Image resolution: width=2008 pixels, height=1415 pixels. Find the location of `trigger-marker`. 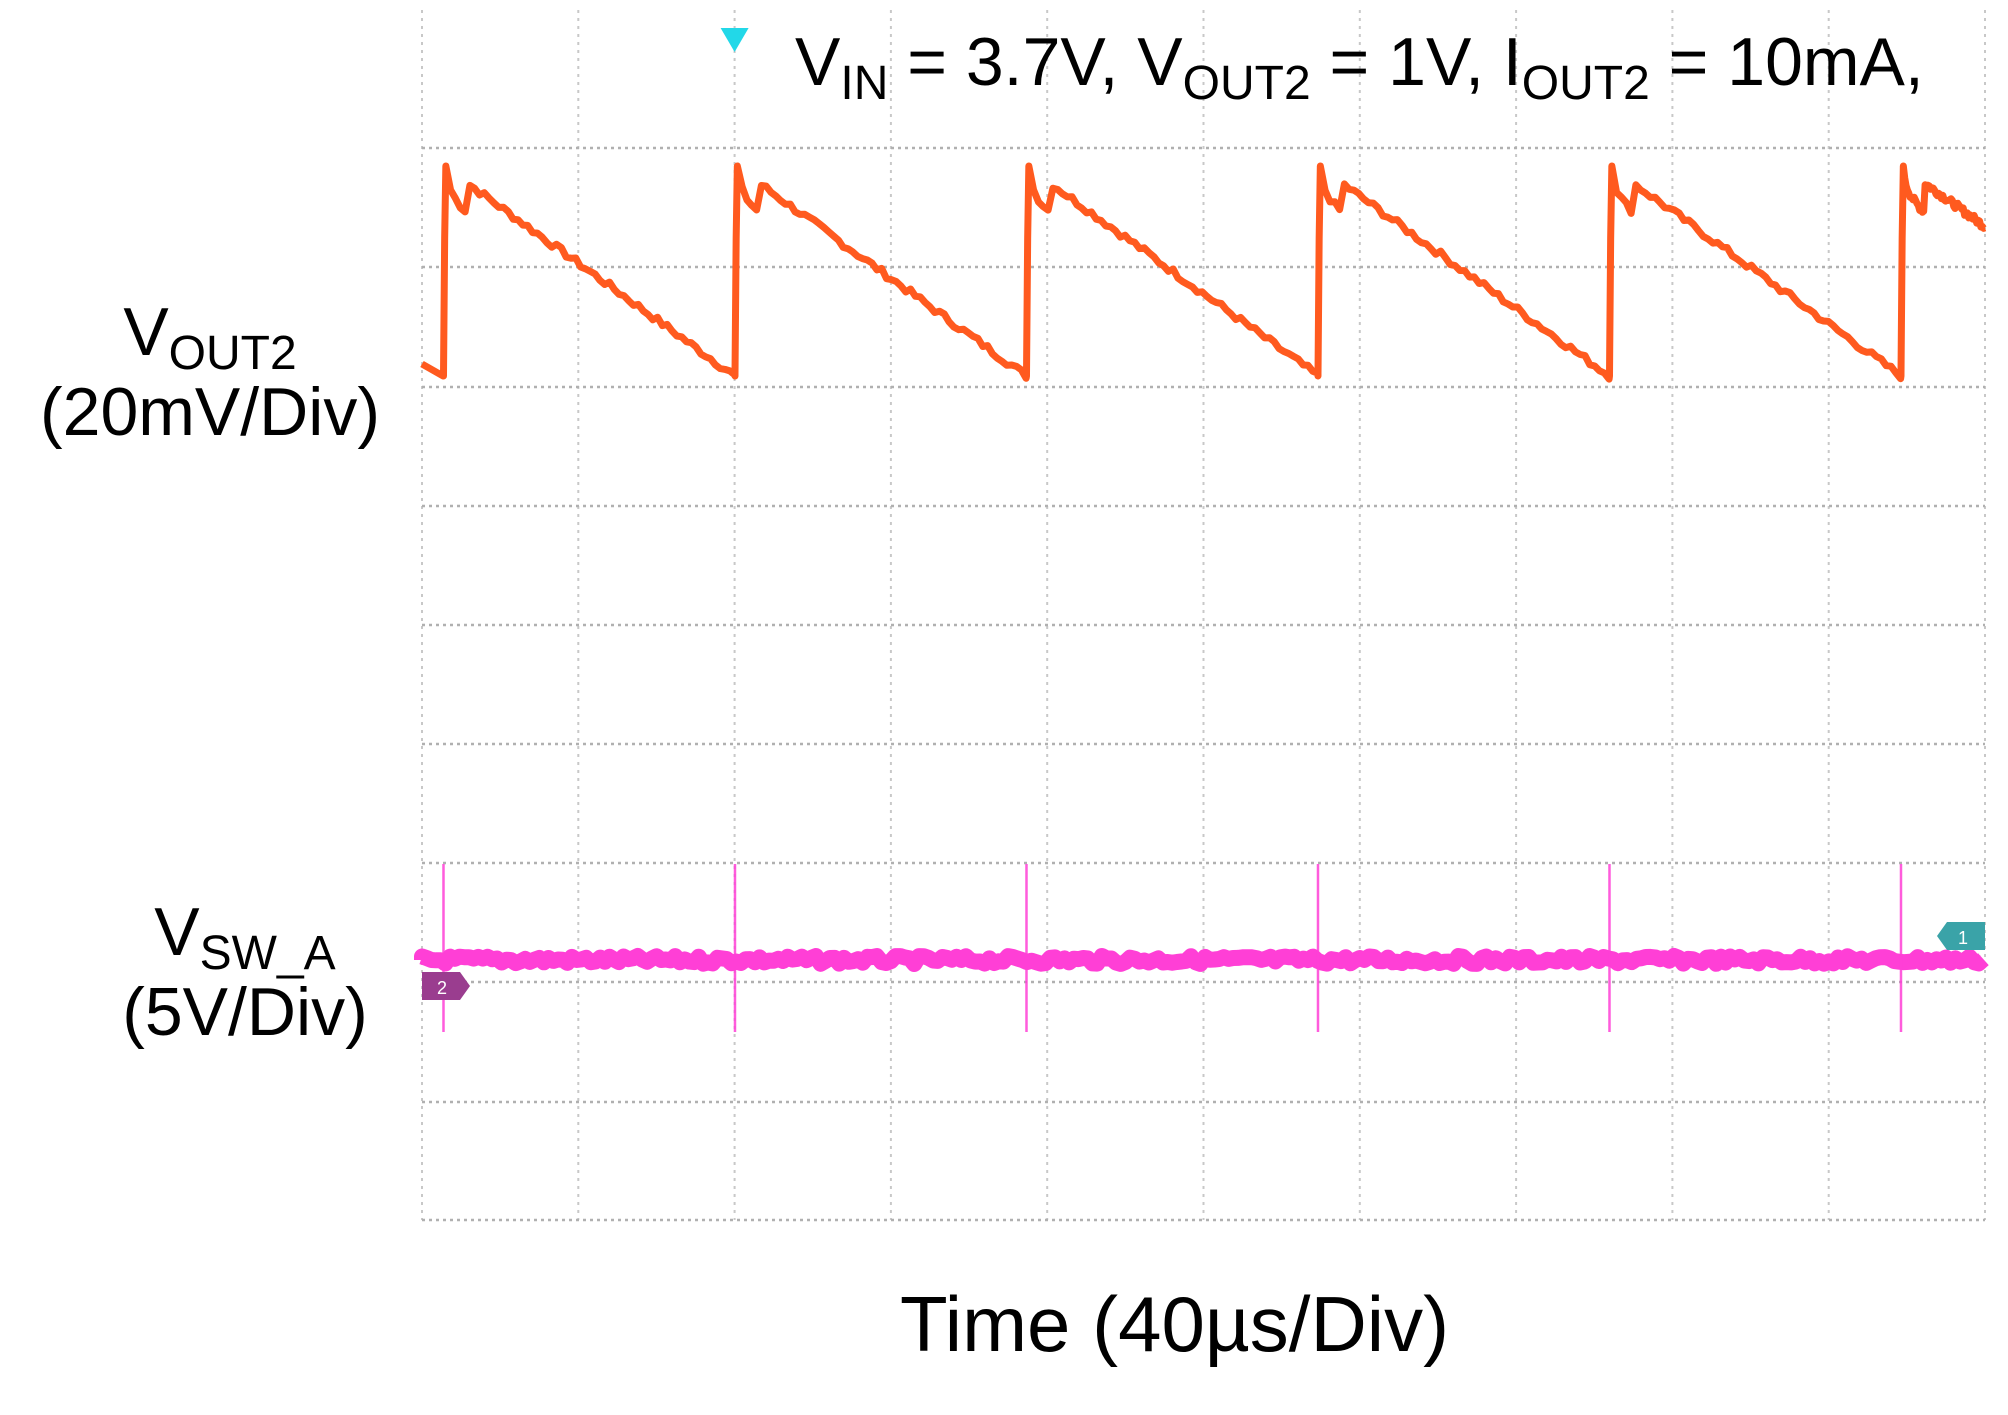

trigger-marker is located at coordinates (734, 40).